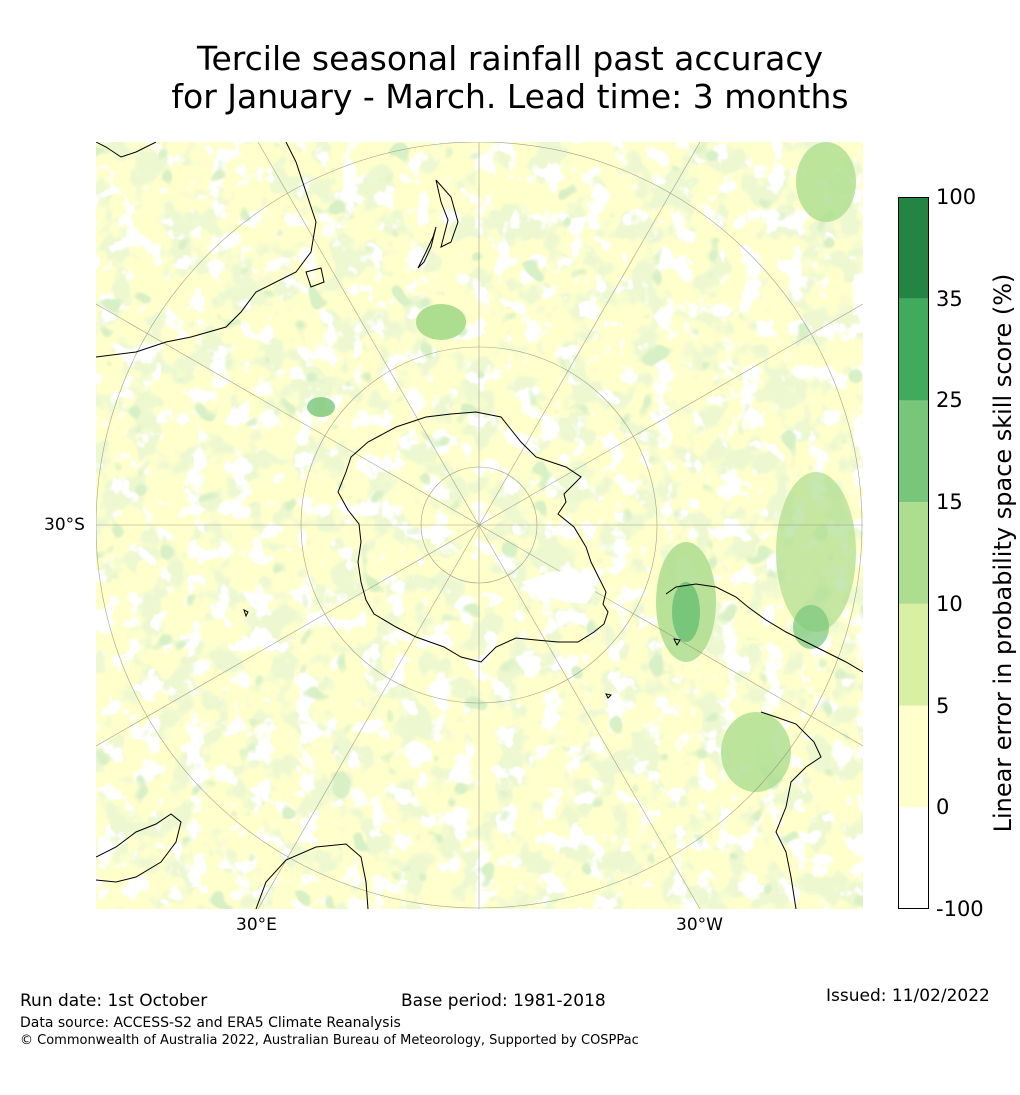  Describe the element at coordinates (943, 807) in the screenshot. I see `colorbar-tick-label: 0` at that location.